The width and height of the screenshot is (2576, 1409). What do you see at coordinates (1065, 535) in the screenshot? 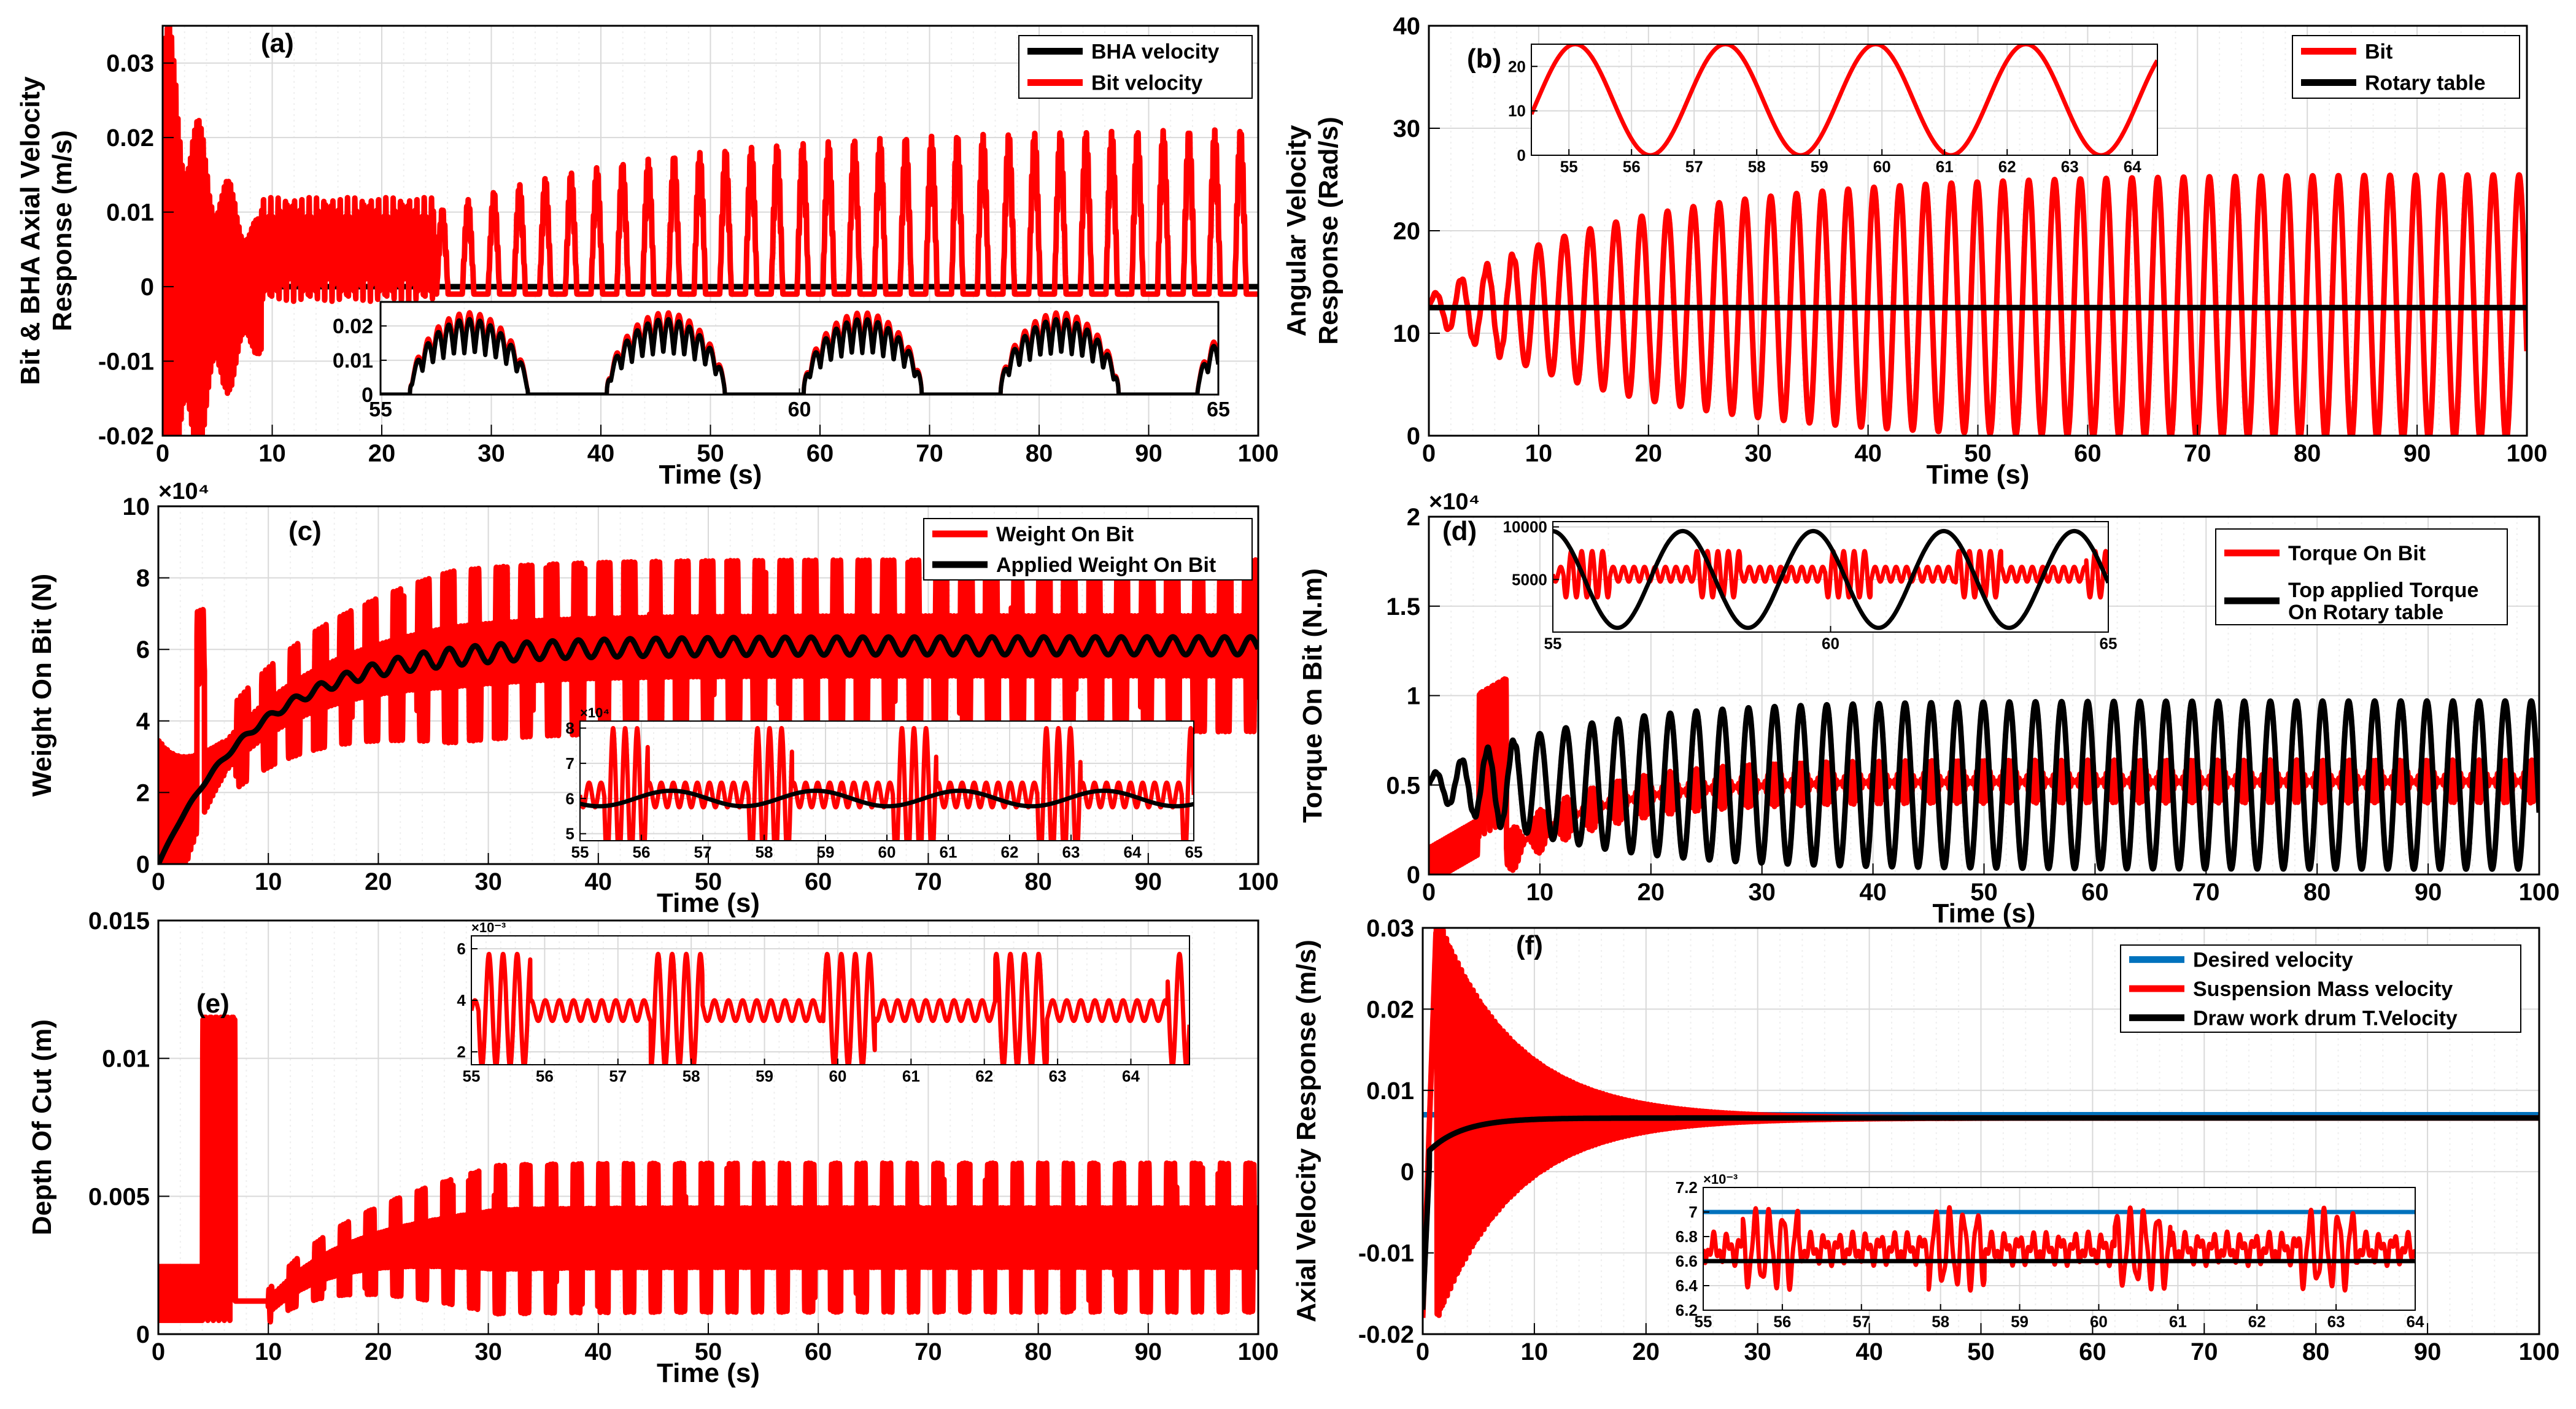
I see `panel-c-legend-label: Weight On Bit` at bounding box center [1065, 535].